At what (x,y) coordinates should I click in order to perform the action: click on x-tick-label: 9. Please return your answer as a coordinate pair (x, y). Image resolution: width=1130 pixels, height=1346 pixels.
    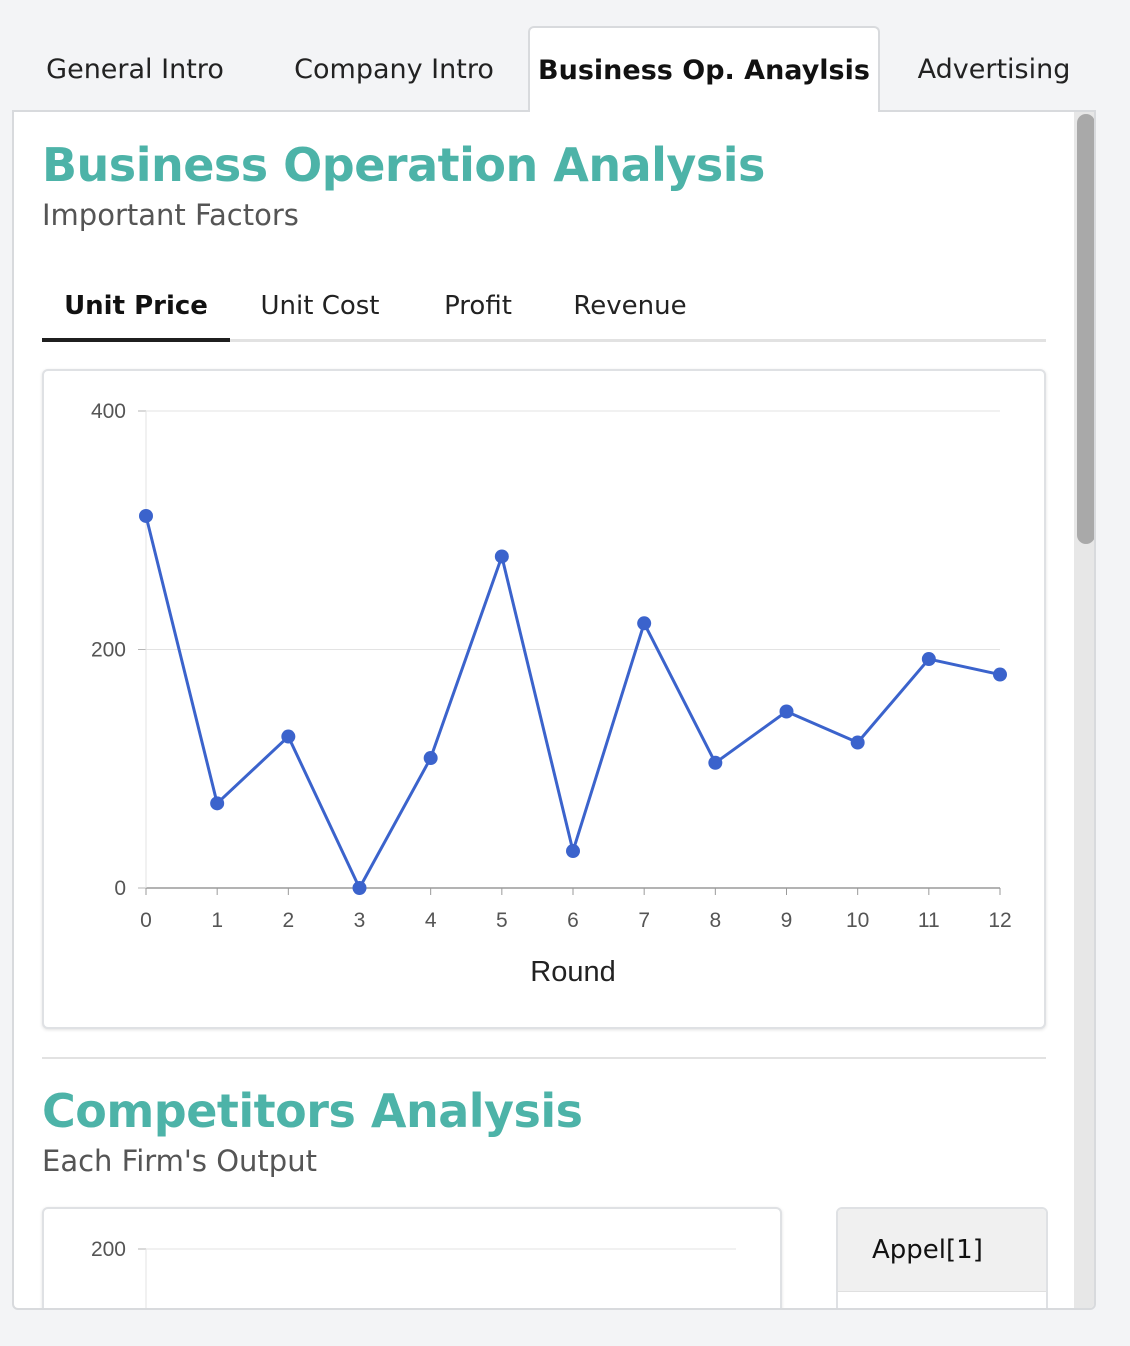
    Looking at the image, I should click on (787, 920).